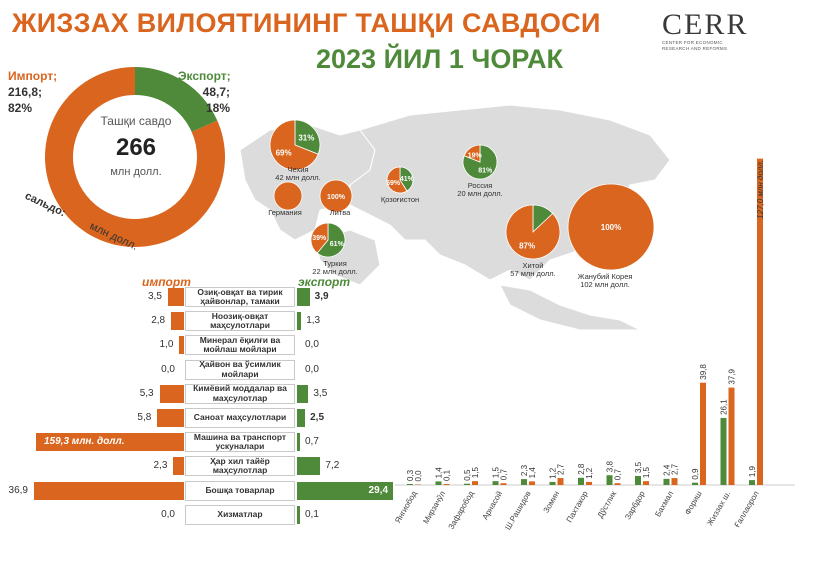 The image size is (825, 584). I want to click on commodity-export-value: 0,1, so click(312, 514).